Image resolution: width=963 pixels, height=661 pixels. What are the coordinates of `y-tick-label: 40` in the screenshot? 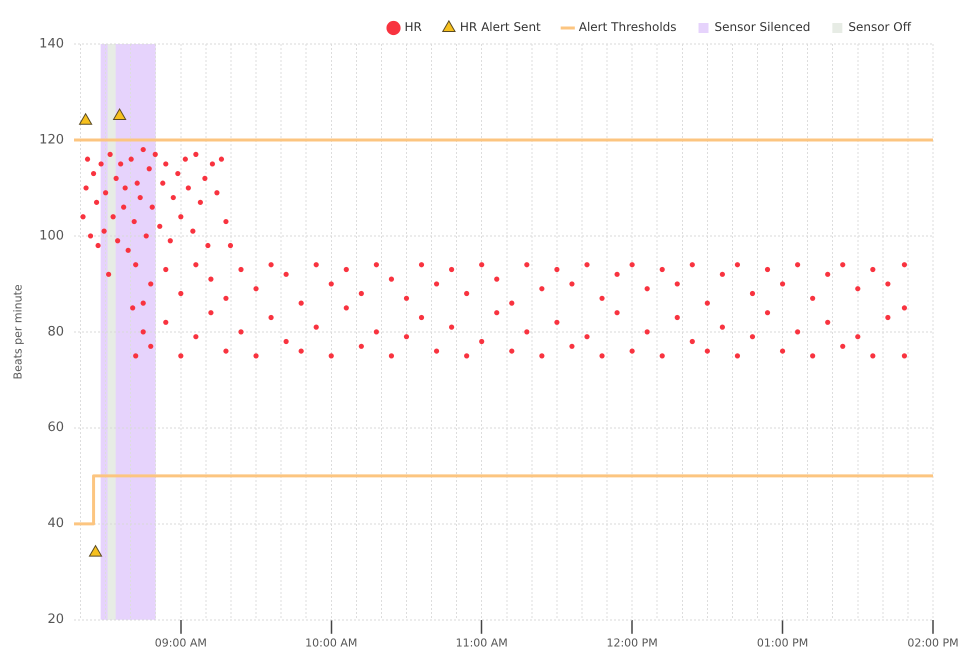 It's located at (55, 524).